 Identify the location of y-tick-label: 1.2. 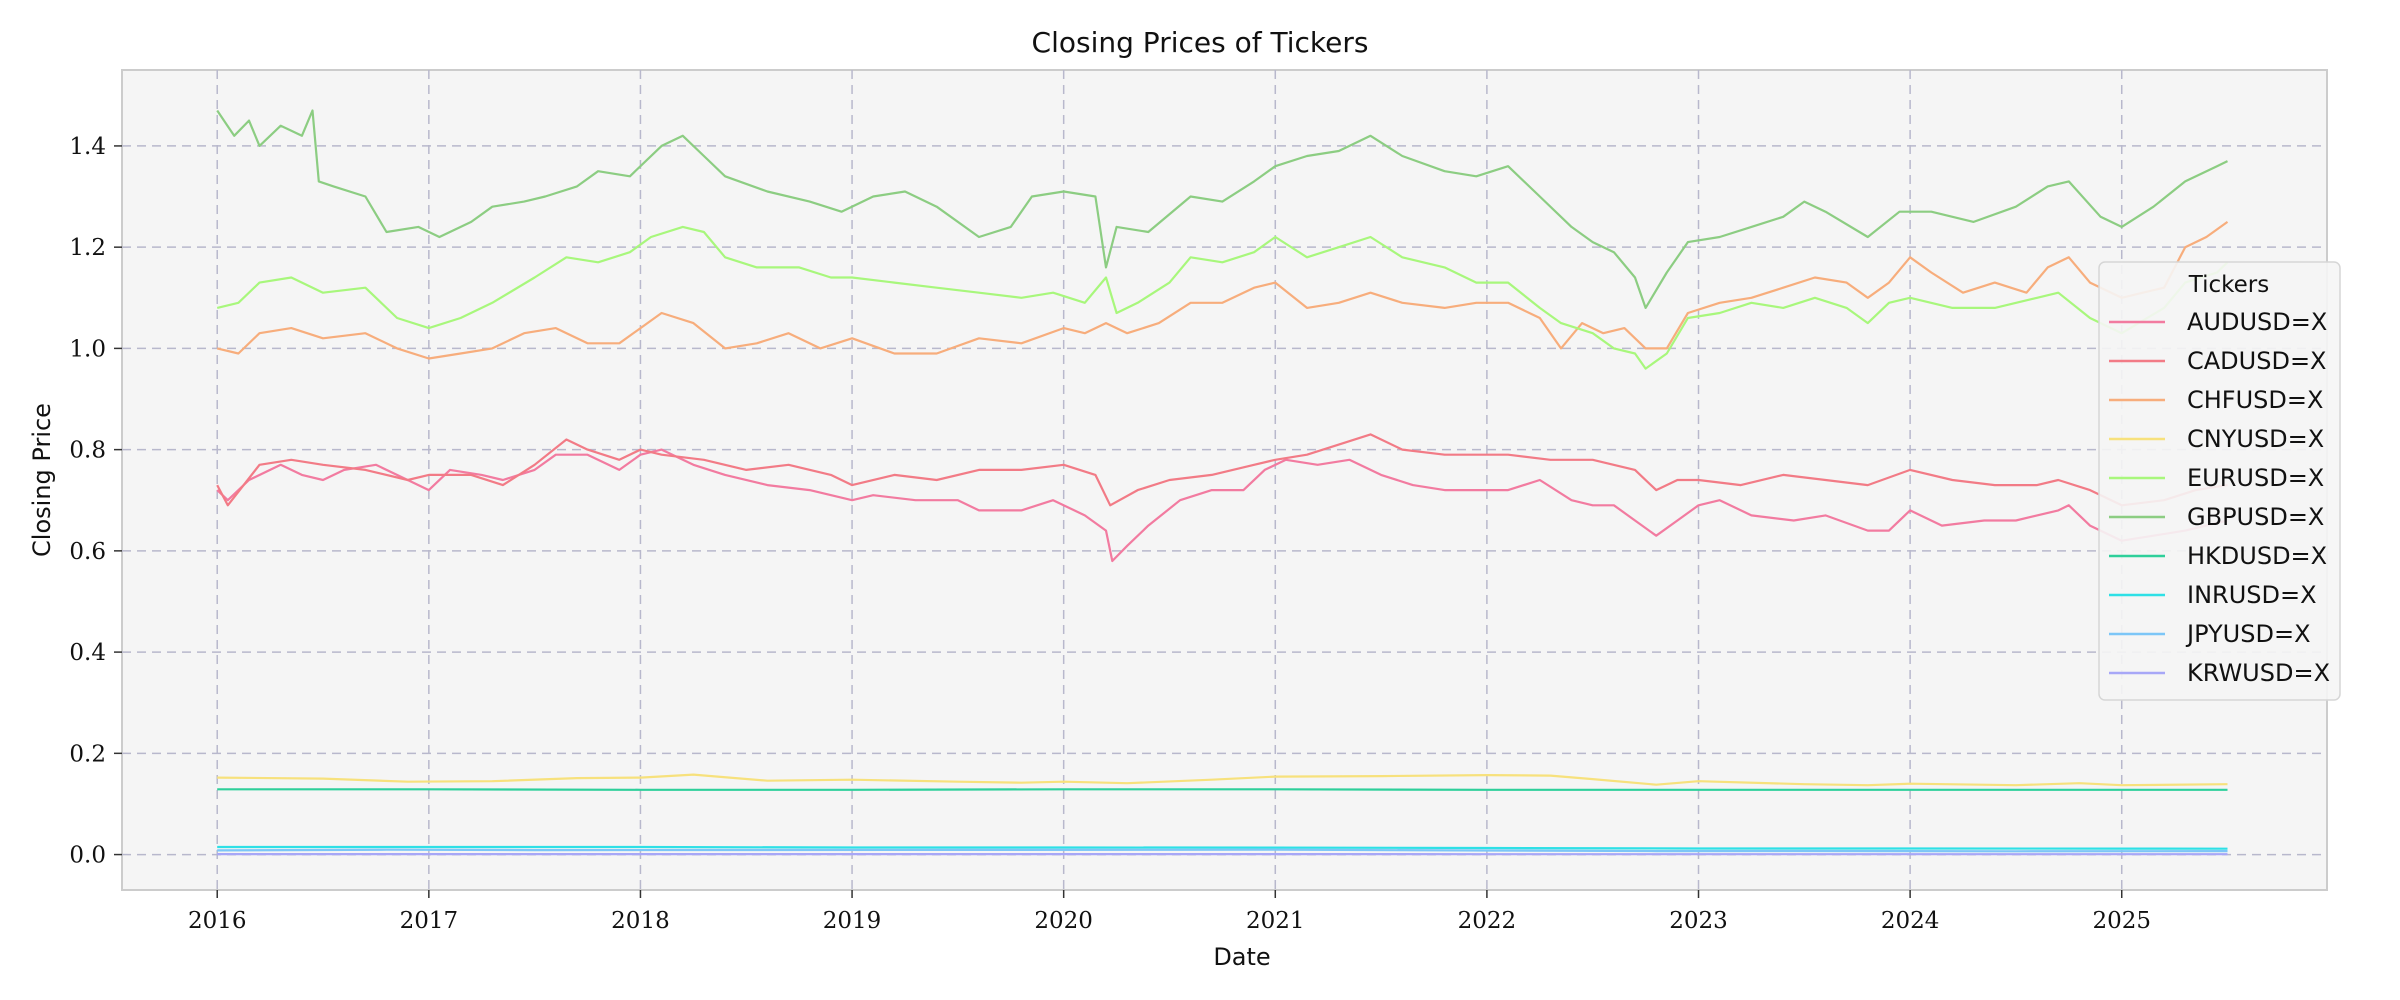
(87, 248).